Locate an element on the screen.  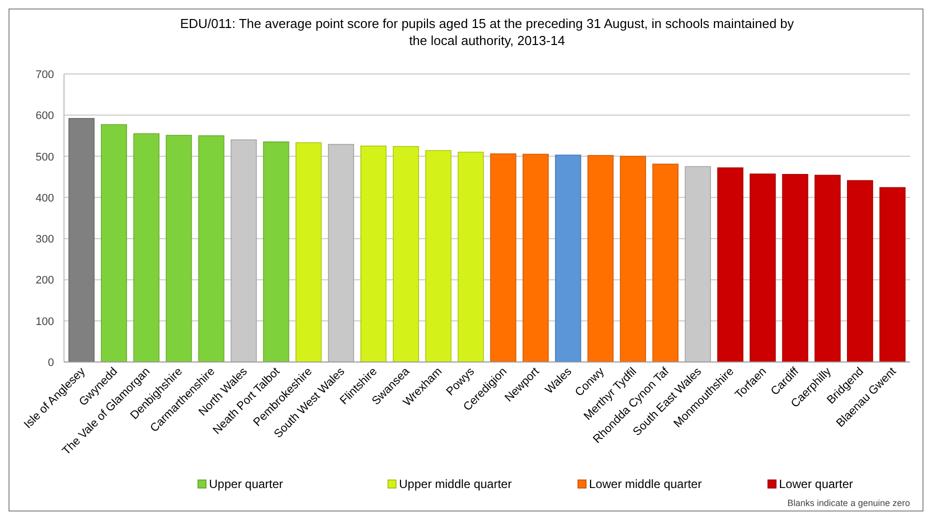
text: Blanks indicate a genuine zero is located at coordinates (848, 503).